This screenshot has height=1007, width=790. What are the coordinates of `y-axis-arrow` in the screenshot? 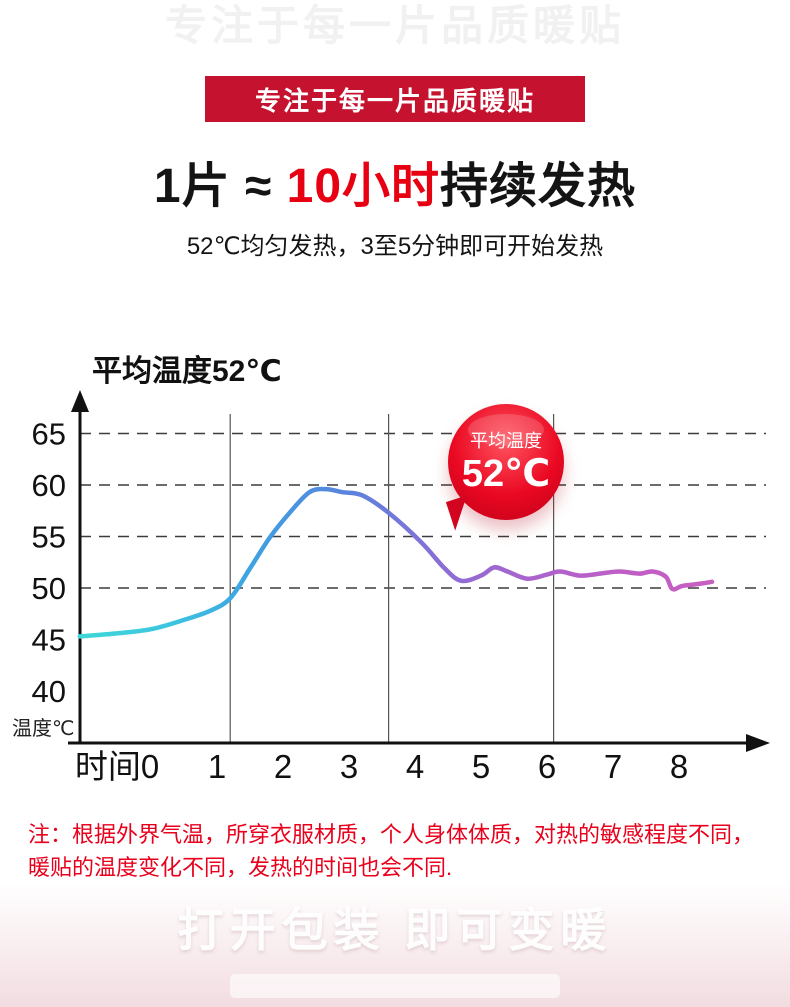 It's located at (80, 401).